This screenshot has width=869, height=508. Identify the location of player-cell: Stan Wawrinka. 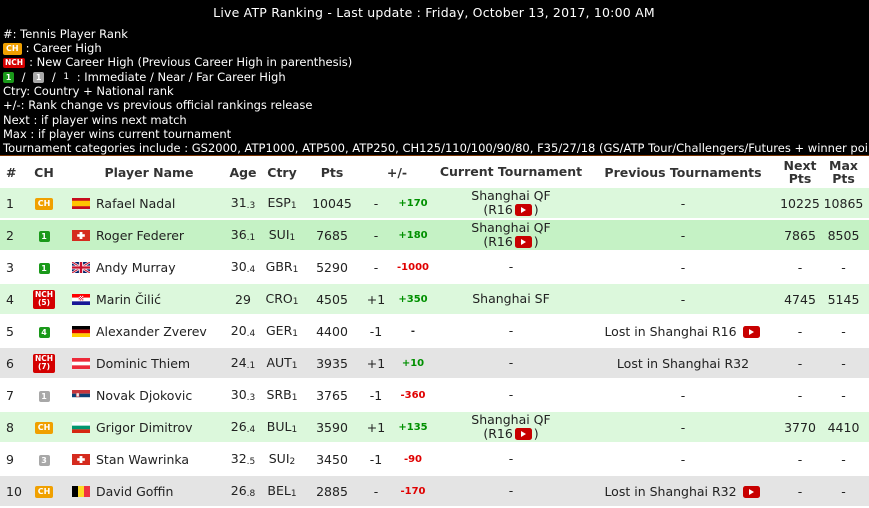
(144, 459).